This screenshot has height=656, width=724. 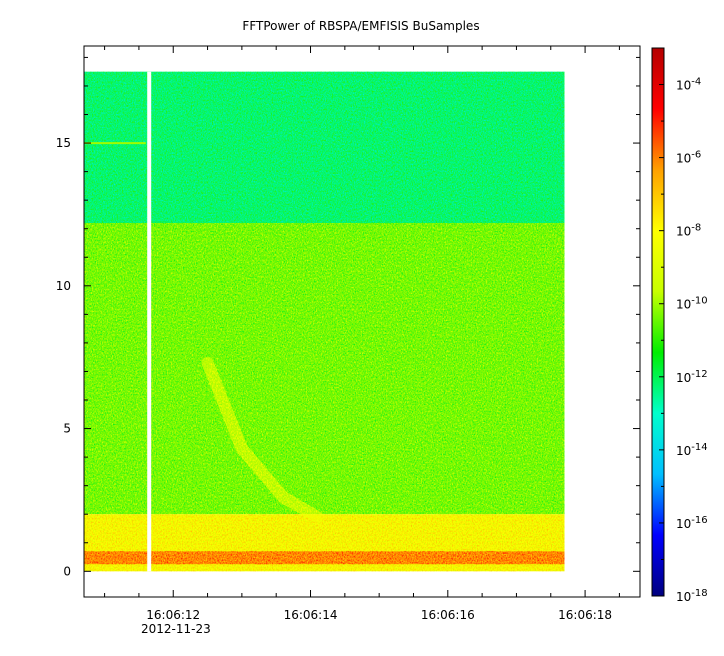 What do you see at coordinates (692, 377) in the screenshot?
I see `colorbar-tick-label: 10⁻¹²` at bounding box center [692, 377].